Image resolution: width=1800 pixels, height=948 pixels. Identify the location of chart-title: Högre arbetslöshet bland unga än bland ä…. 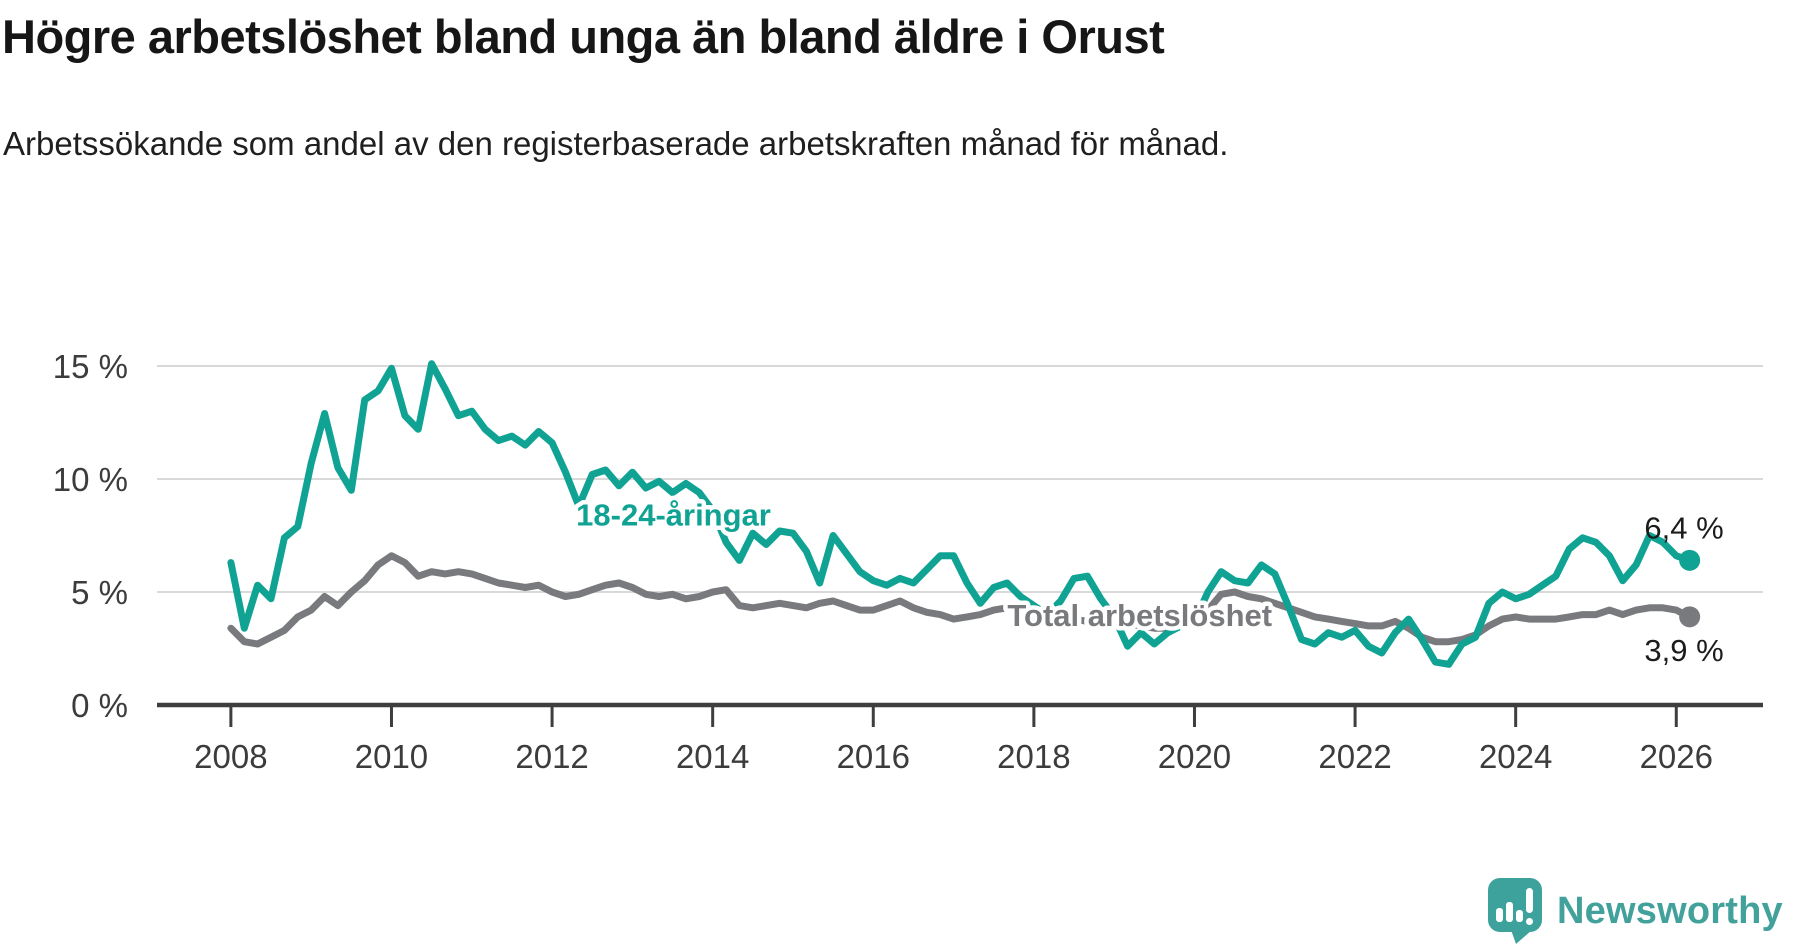
(583, 36).